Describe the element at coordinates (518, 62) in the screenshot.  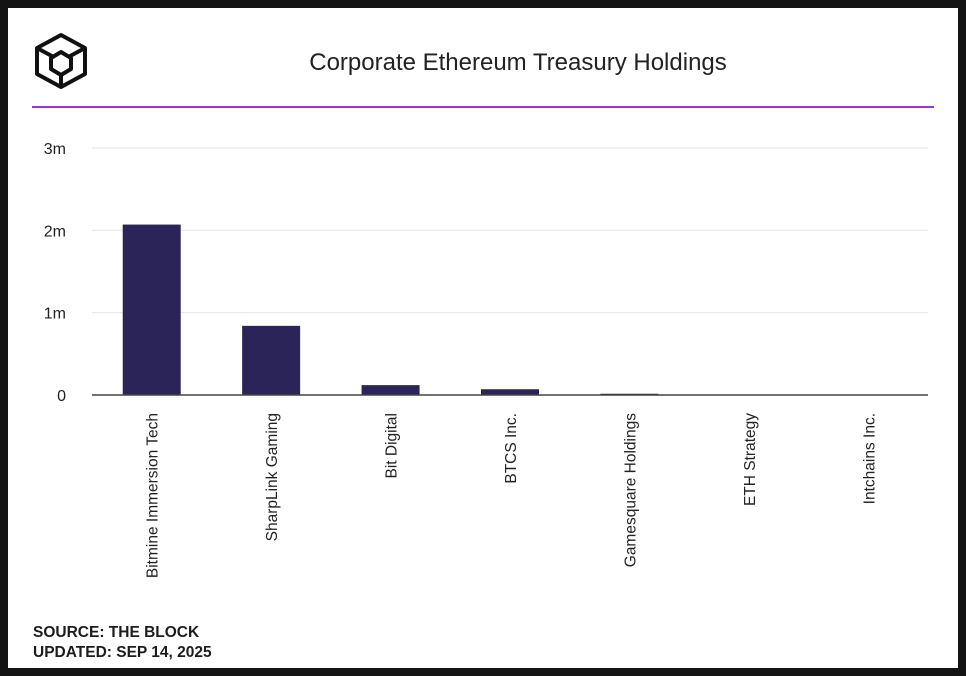
I see `chart-title: Corporate Ethereum Treasury Holdings` at that location.